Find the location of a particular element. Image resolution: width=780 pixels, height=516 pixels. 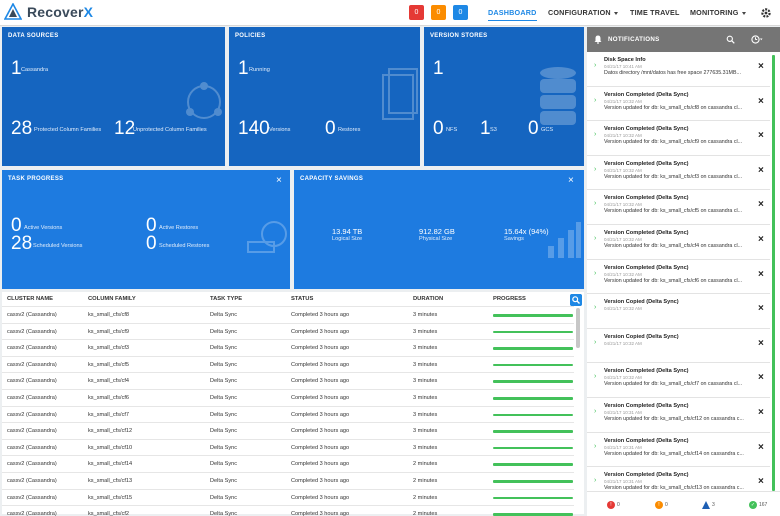

cell-duration: 3 minutes is located at coordinates (425, 447).